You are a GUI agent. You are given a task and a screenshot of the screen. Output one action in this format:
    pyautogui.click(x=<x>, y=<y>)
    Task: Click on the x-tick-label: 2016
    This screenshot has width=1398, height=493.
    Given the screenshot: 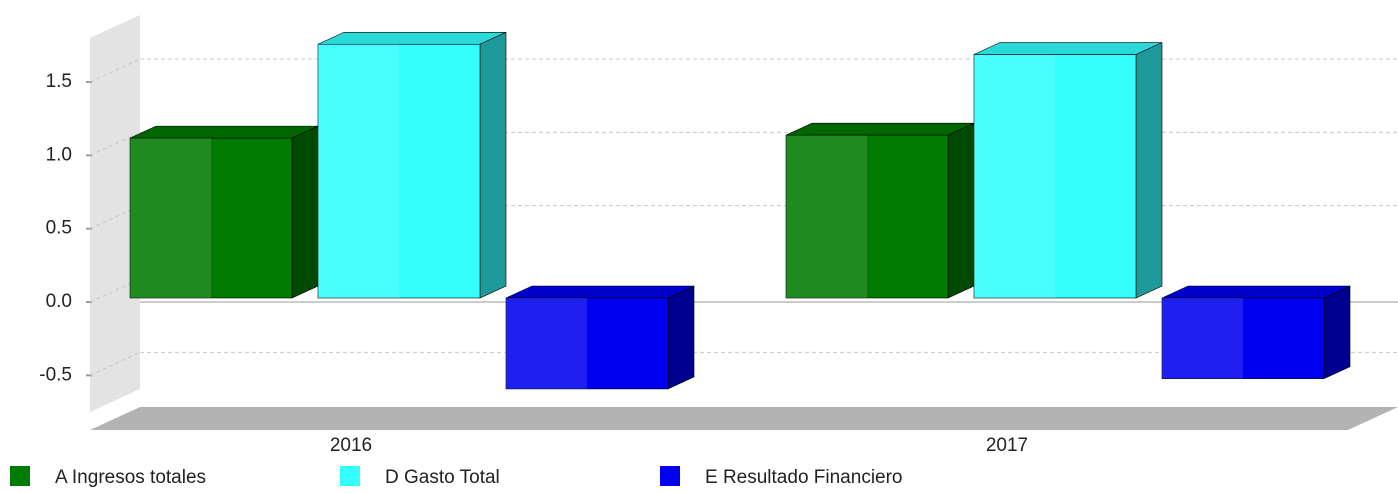 What is the action you would take?
    pyautogui.click(x=351, y=445)
    